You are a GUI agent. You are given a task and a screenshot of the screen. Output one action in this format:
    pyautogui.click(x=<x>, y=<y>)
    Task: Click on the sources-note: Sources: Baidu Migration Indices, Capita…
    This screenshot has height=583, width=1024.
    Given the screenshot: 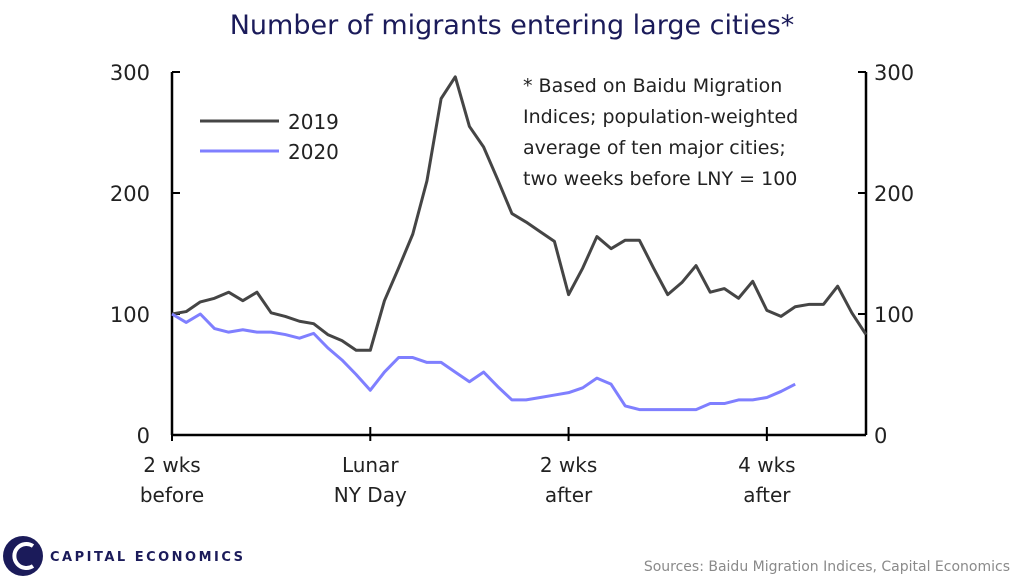 What is the action you would take?
    pyautogui.click(x=827, y=567)
    